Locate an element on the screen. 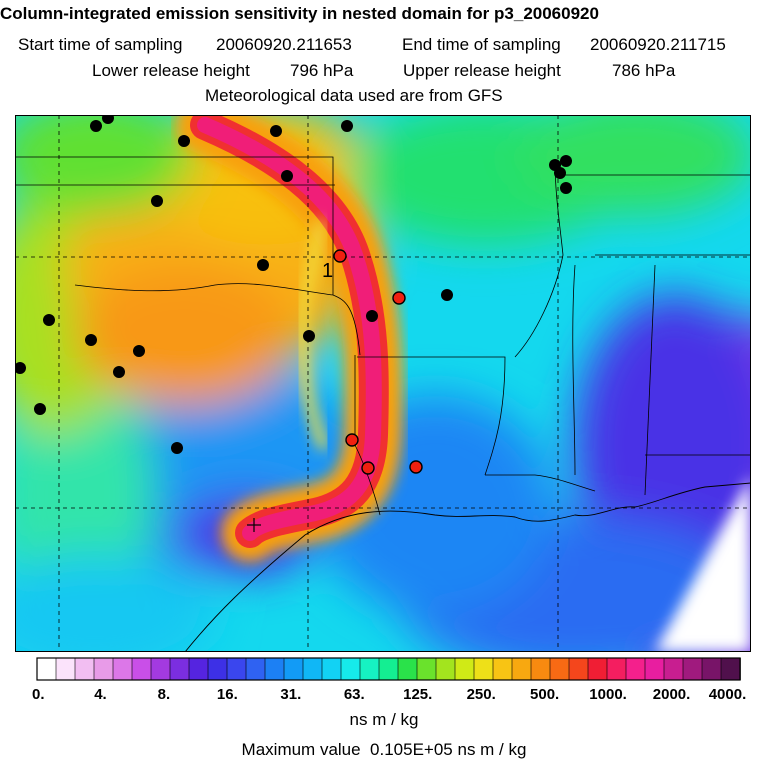  lower-release-value: 796 hPa is located at coordinates (322, 70).